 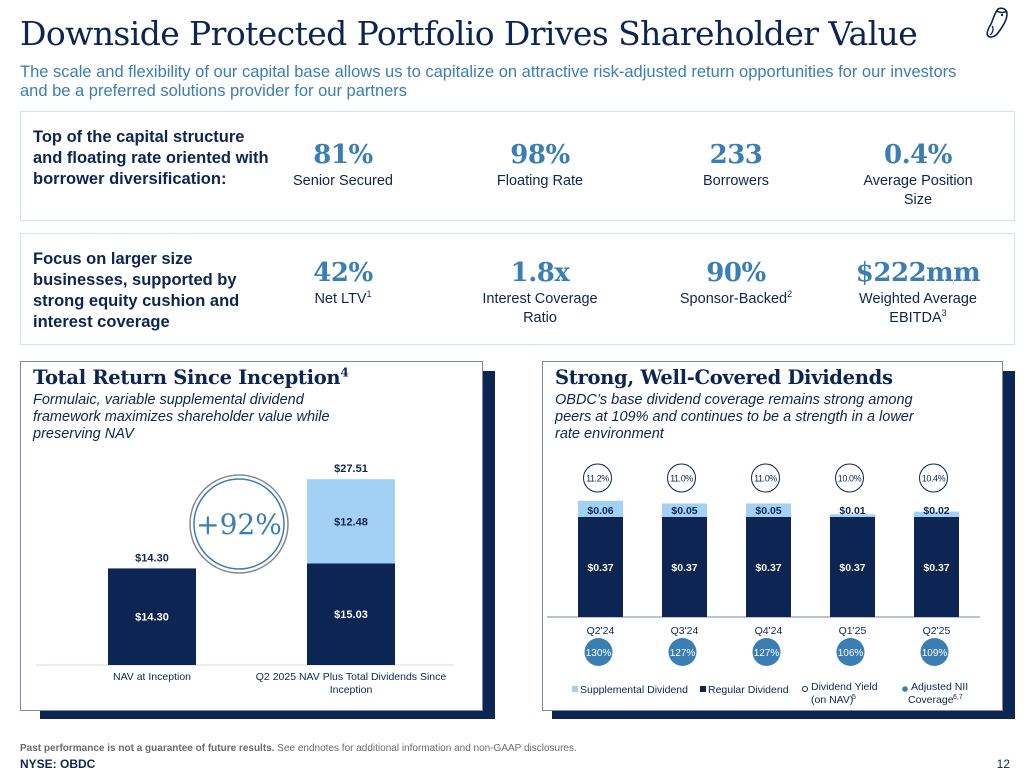 I want to click on stat-average-position-size: 0.4% Average Position Size, so click(x=918, y=175).